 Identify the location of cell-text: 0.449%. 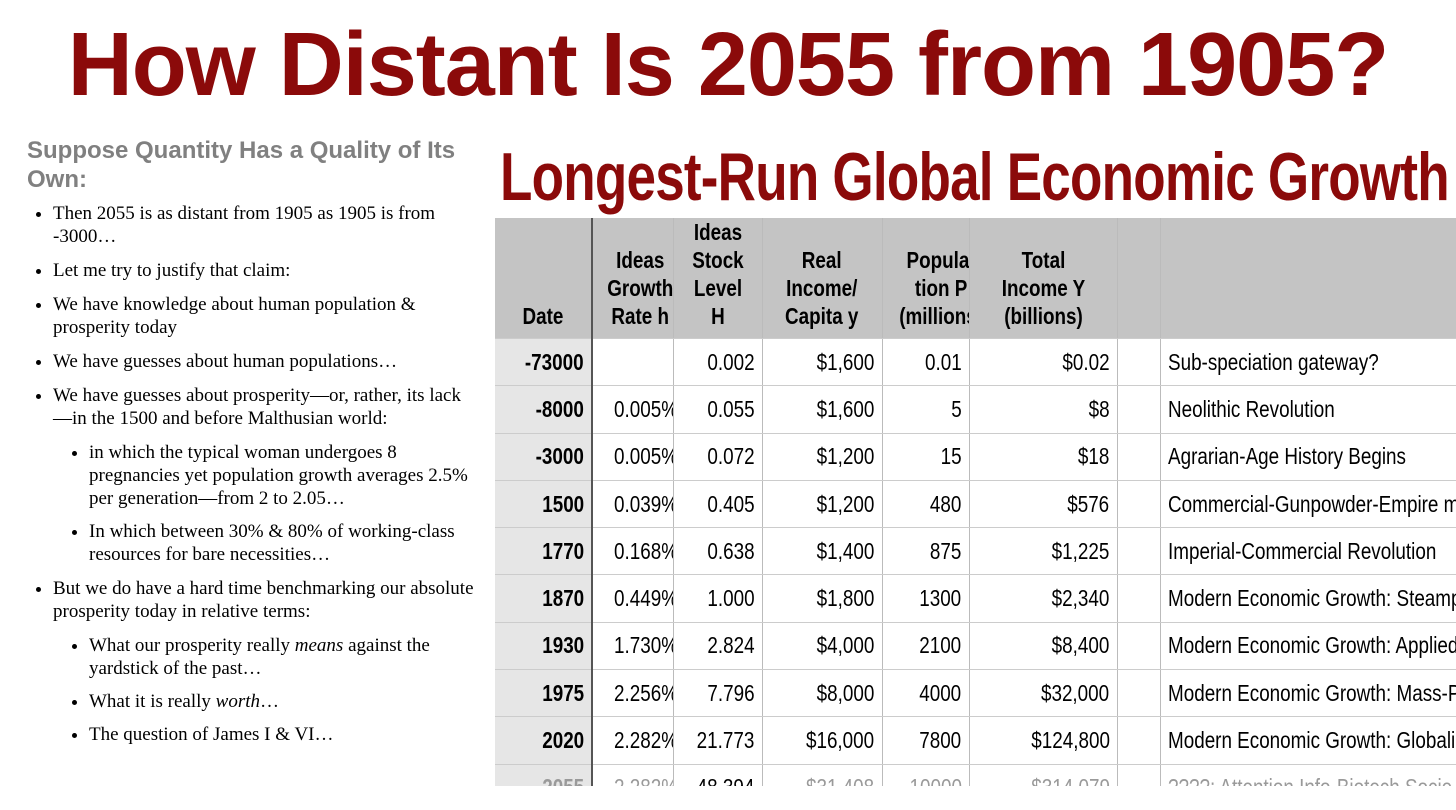
(643, 598).